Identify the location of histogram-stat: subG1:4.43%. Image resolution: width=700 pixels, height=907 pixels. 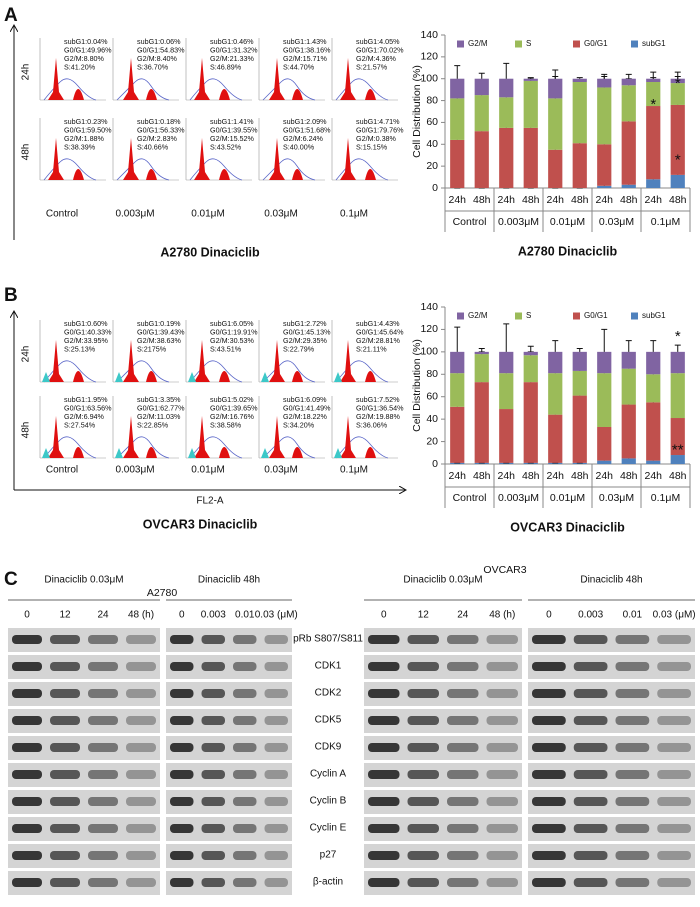
(378, 323).